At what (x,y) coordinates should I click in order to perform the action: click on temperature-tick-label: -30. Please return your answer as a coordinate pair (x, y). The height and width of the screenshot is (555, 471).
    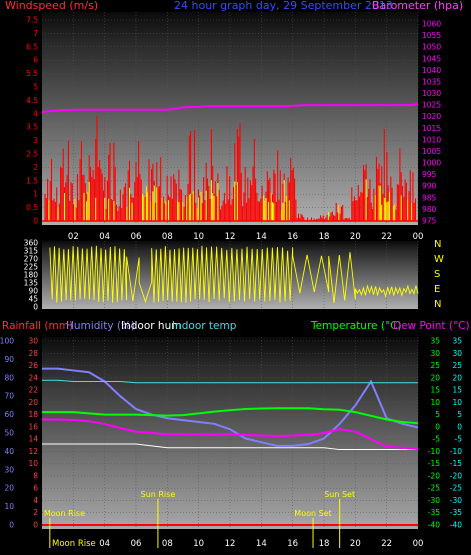
    Looking at the image, I should click on (434, 500).